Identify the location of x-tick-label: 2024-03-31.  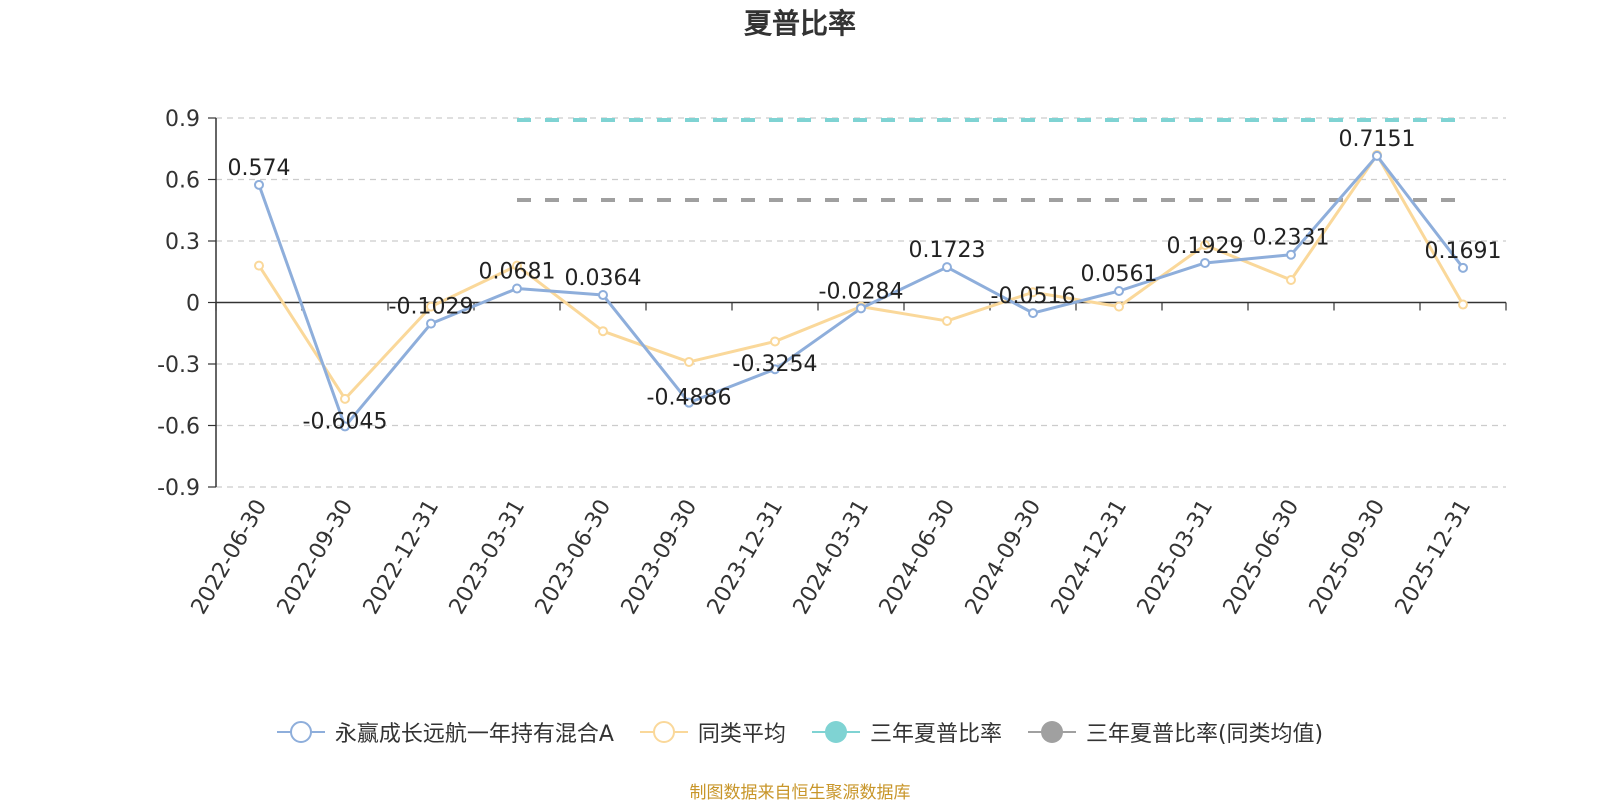
(832, 557).